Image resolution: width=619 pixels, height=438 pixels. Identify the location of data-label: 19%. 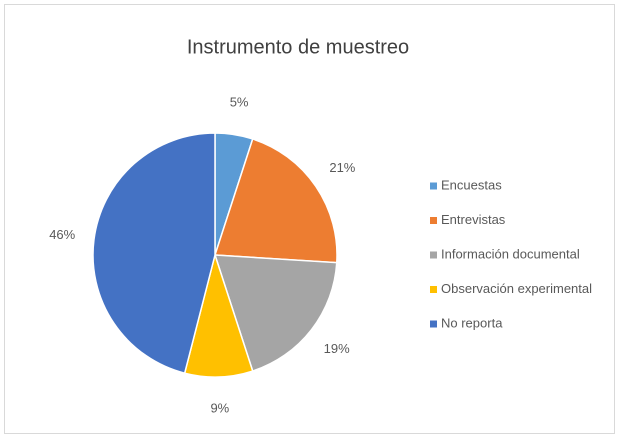
(337, 348).